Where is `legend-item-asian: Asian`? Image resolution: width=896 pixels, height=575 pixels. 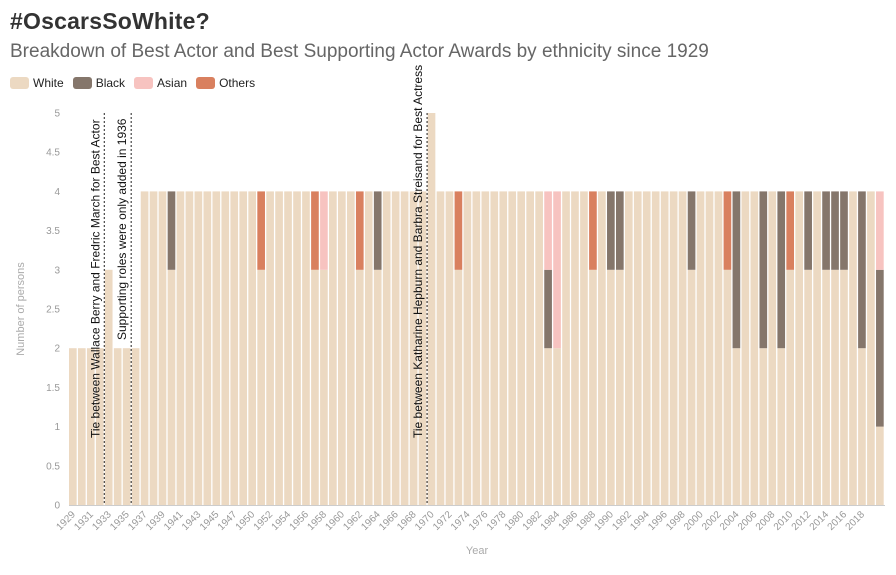 legend-item-asian: Asian is located at coordinates (160, 83).